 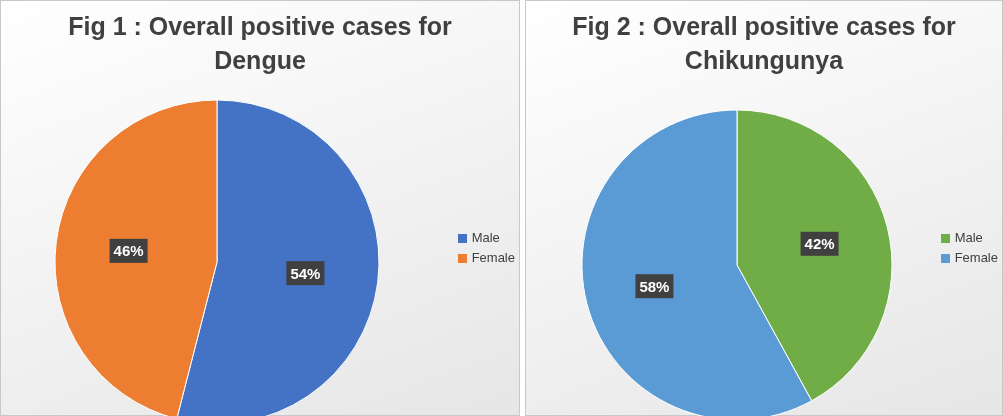 What do you see at coordinates (260, 43) in the screenshot?
I see `chart-title: Fig 1 : Overall positive cases for Dengue` at bounding box center [260, 43].